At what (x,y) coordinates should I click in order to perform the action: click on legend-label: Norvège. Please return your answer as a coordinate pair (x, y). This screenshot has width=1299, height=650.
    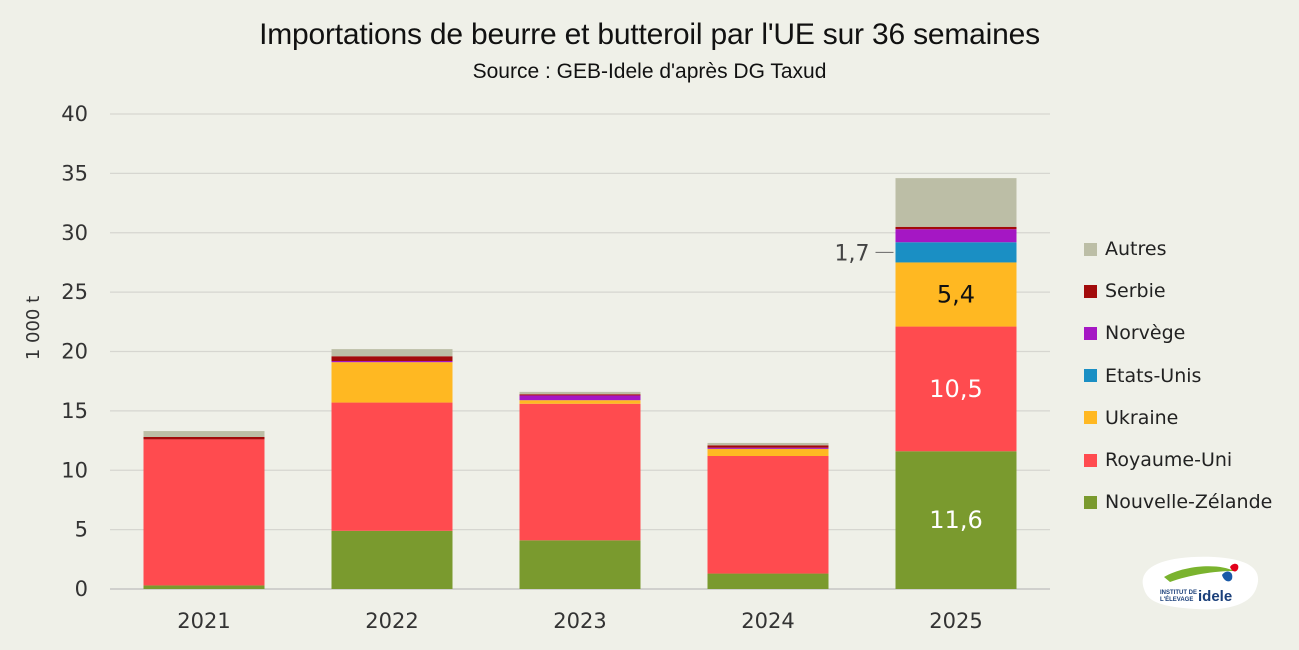
    Looking at the image, I should click on (1145, 333).